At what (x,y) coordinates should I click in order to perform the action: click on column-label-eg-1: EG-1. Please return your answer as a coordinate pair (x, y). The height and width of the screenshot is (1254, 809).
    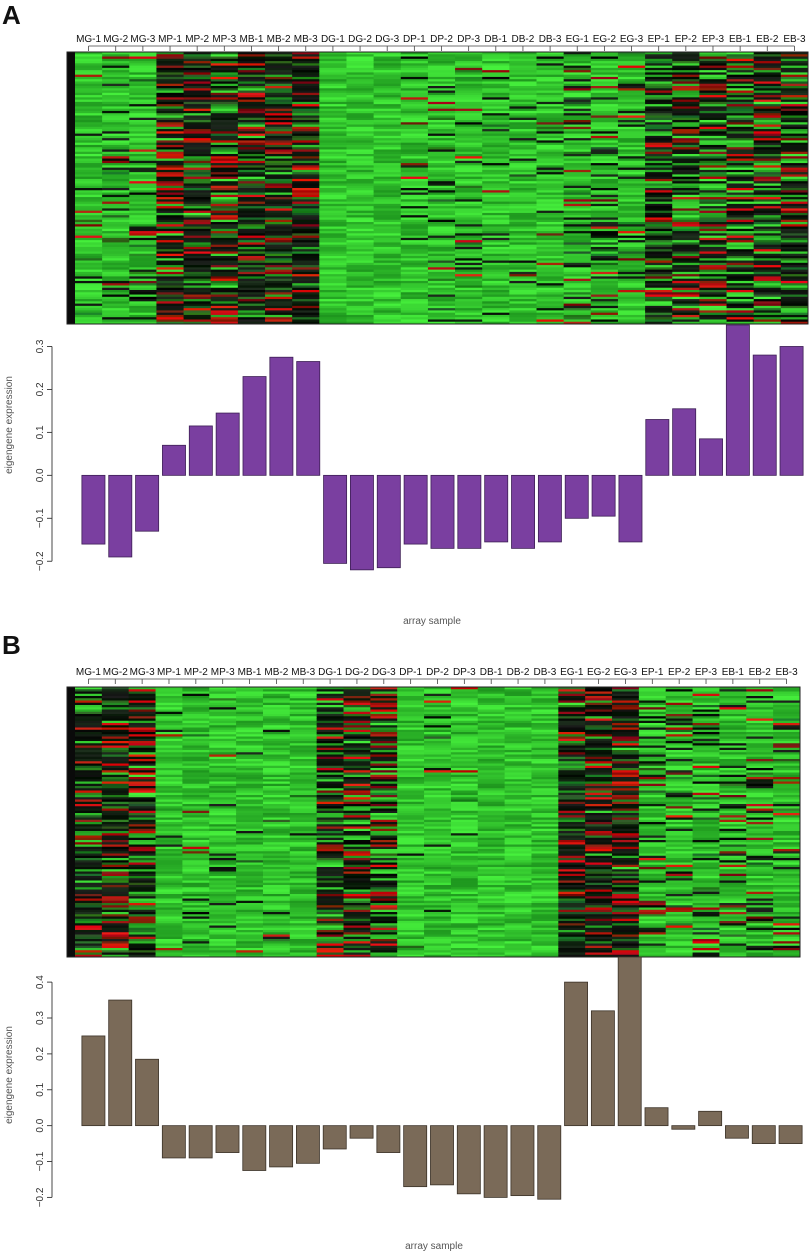
    Looking at the image, I should click on (572, 672).